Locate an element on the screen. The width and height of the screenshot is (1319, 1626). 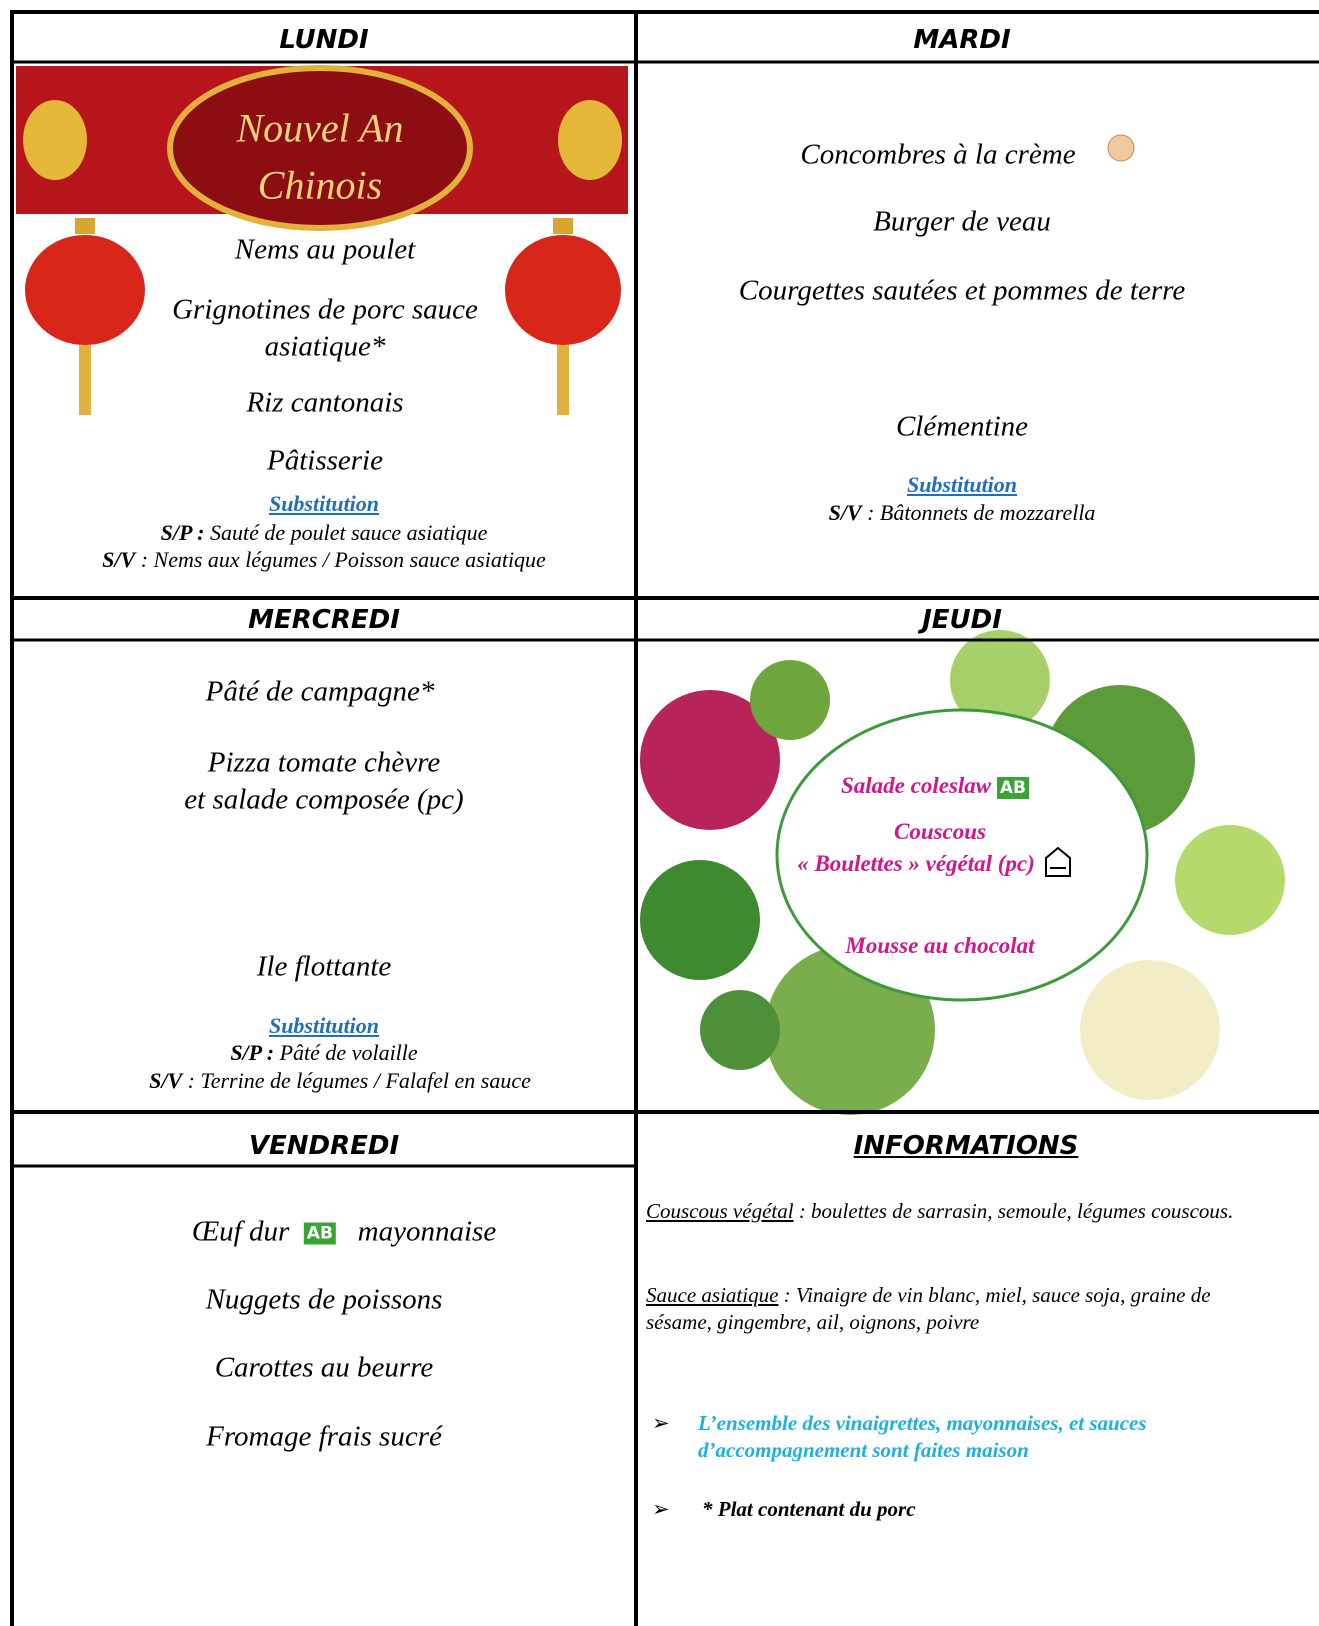
text: : Terrine de légumes / Falafel en sauce is located at coordinates (356, 1080).